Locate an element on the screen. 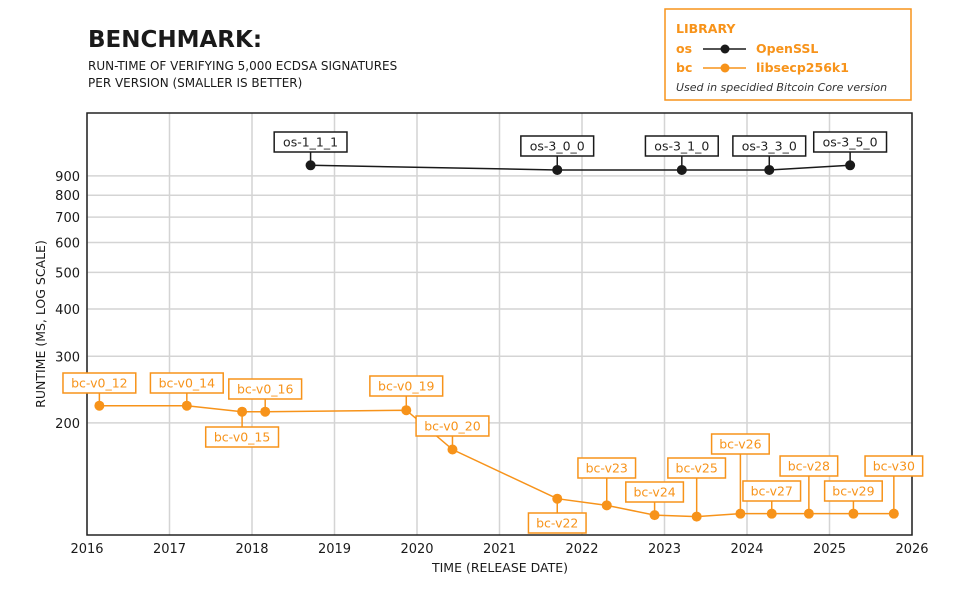  x-tick-label: 2026 is located at coordinates (911, 549).